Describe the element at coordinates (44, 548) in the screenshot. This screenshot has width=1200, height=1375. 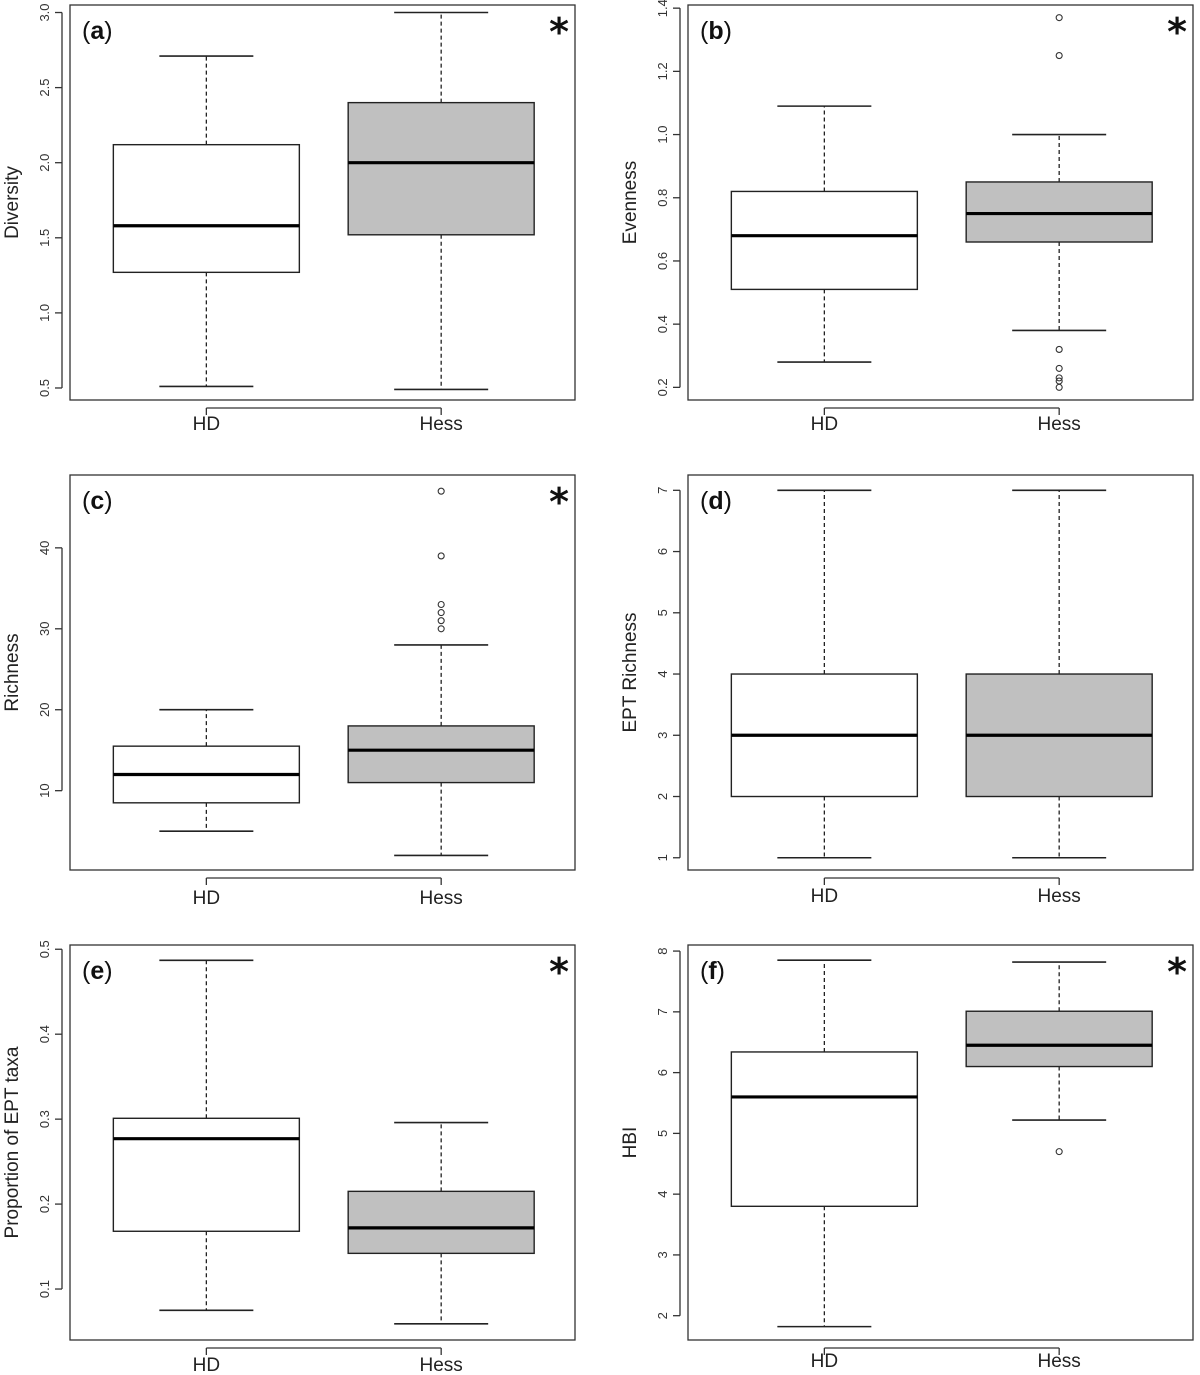
I see `y-tick-label: 40` at that location.